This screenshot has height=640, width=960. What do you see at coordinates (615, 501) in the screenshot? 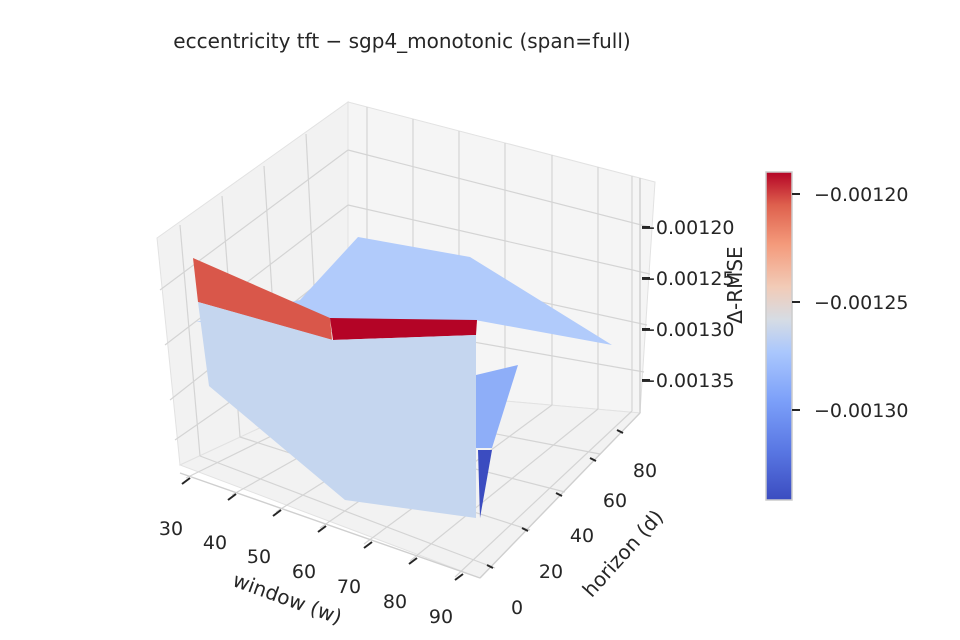
I see `y-tick-label: 60` at bounding box center [615, 501].